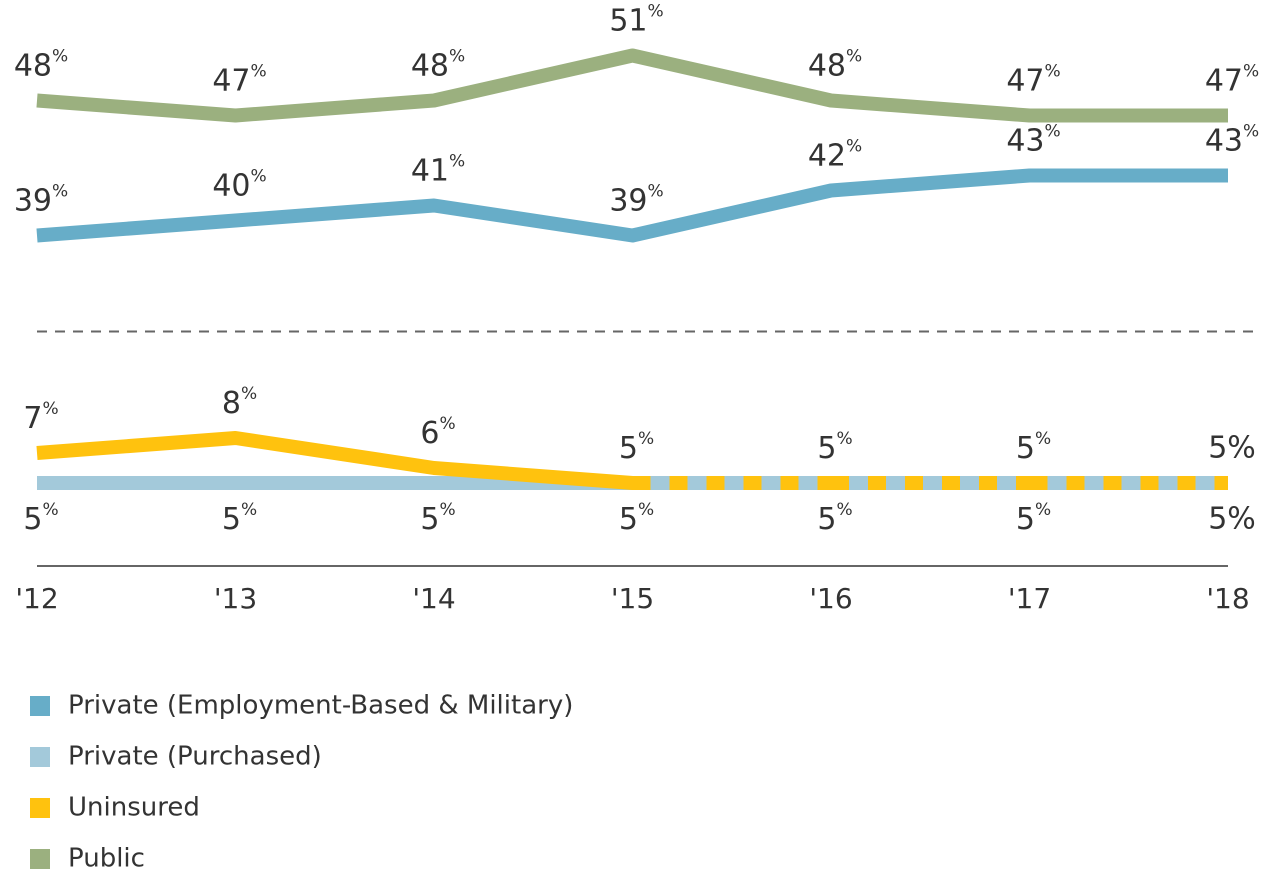 This screenshot has width=1267, height=873. I want to click on x-tick-label: '13, so click(235, 598).